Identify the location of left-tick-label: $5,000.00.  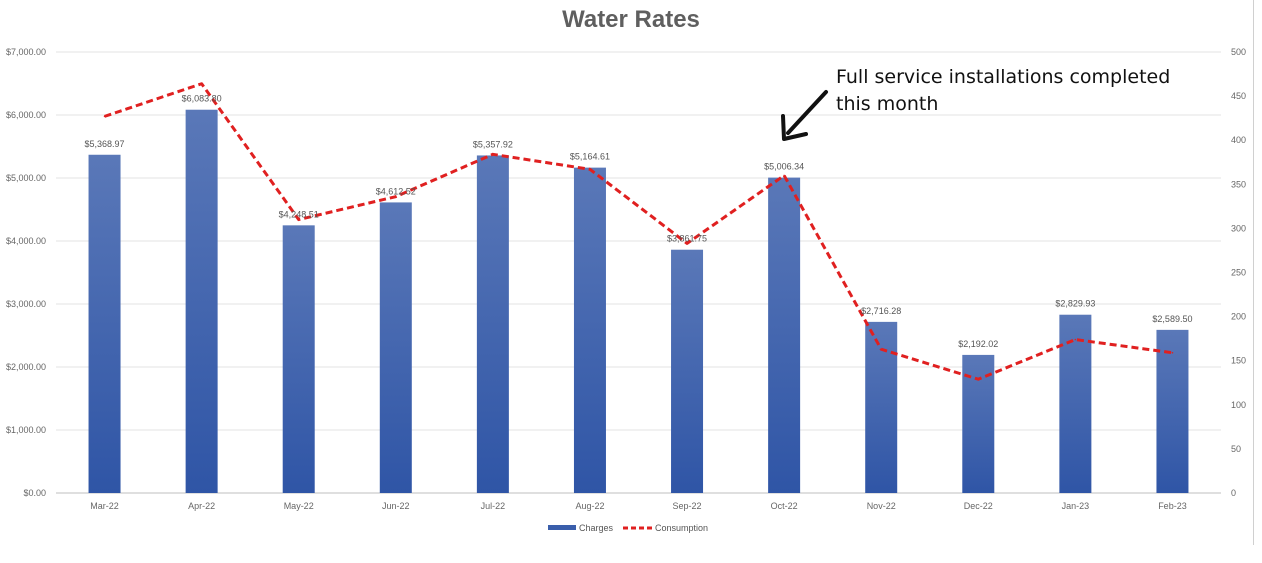
(26, 178).